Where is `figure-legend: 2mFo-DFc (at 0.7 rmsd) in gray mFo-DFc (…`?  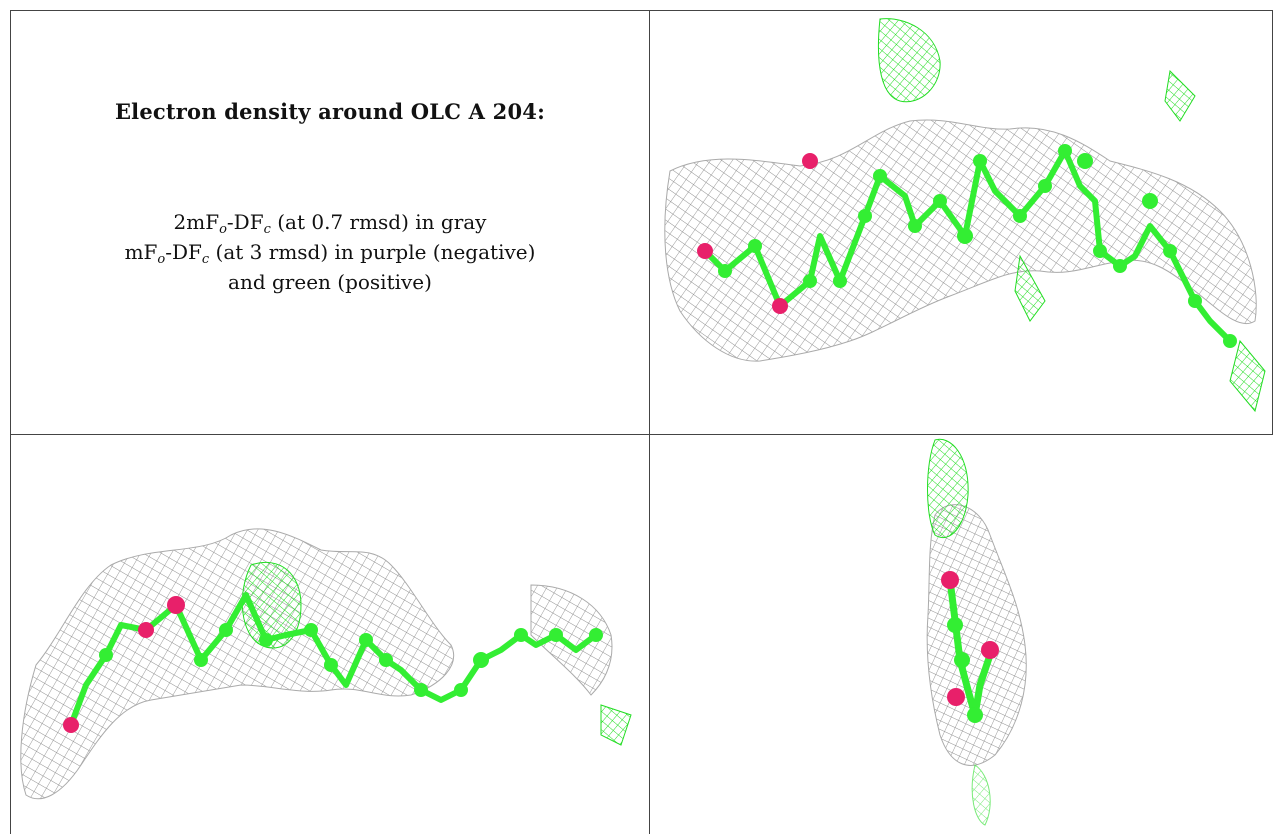
figure-legend: 2mFo-DFc (at 0.7 rmsd) in gray mFo-DFc (… is located at coordinates (330, 252).